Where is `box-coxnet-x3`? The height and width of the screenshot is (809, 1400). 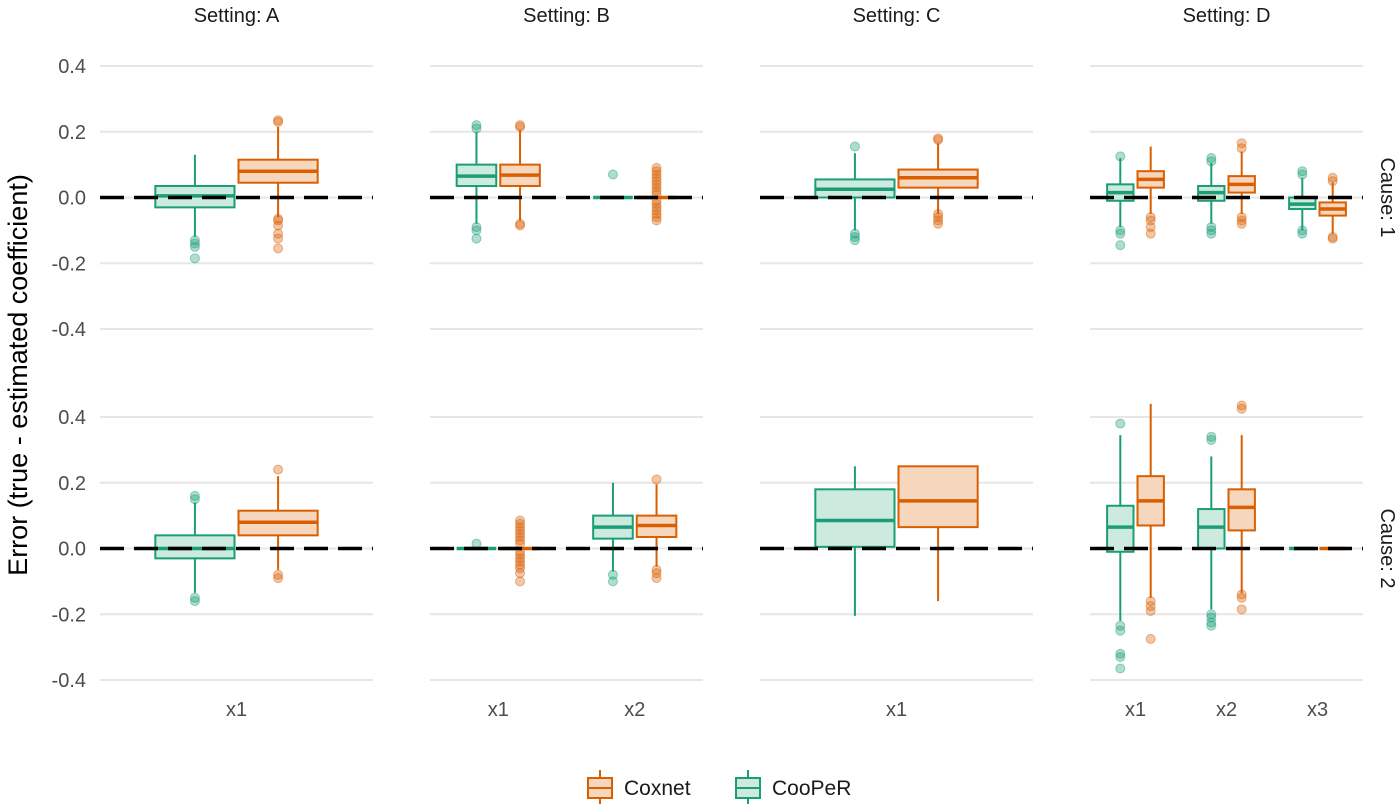 box-coxnet-x3 is located at coordinates (1332, 208).